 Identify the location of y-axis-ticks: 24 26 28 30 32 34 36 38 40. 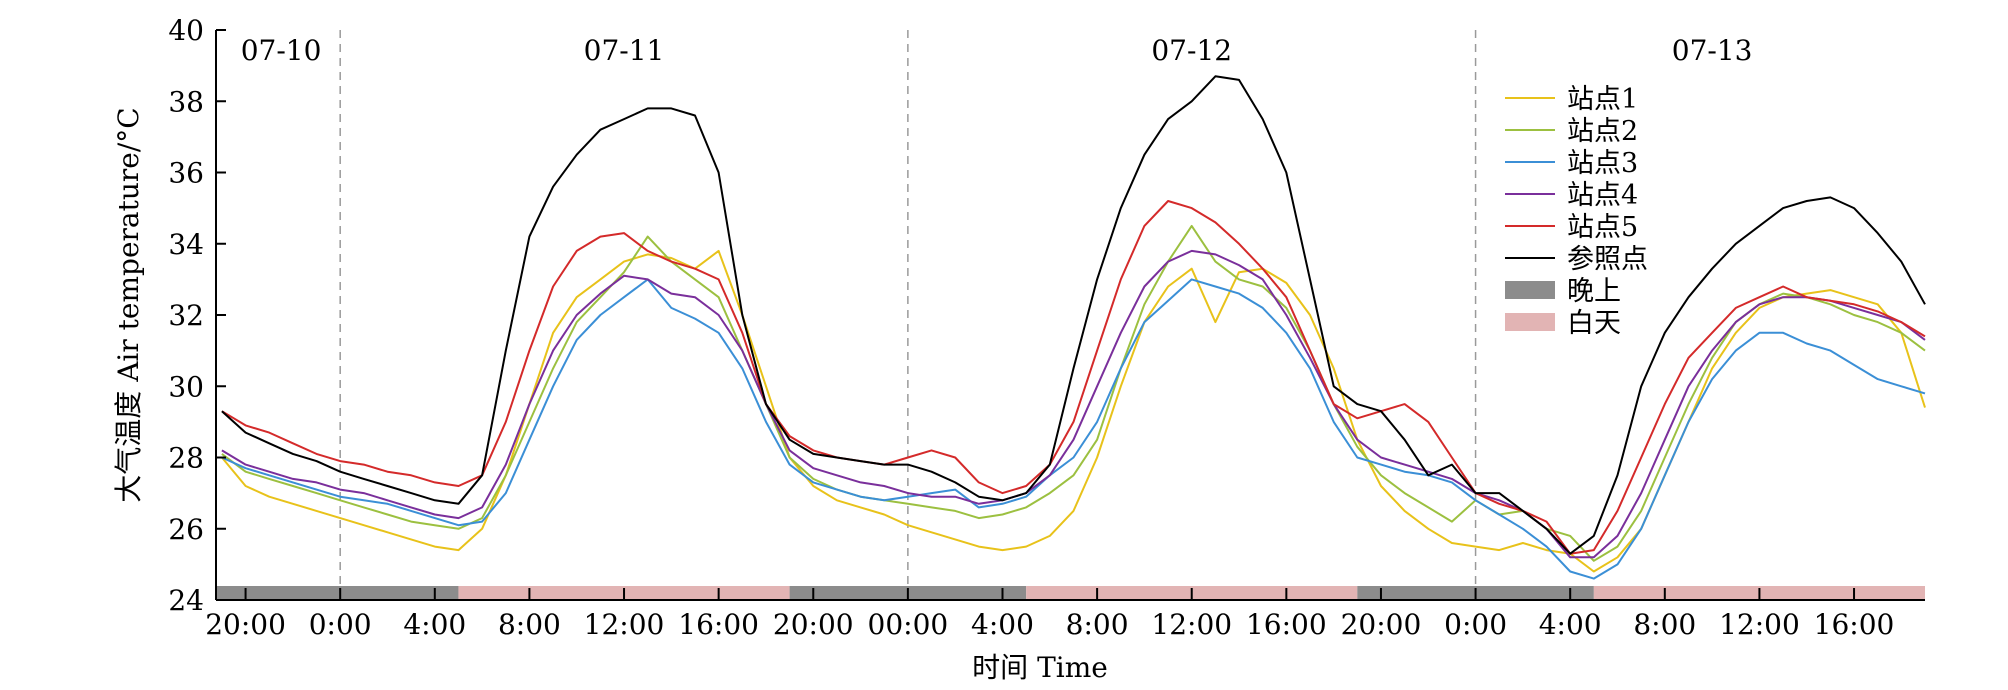
(197, 315).